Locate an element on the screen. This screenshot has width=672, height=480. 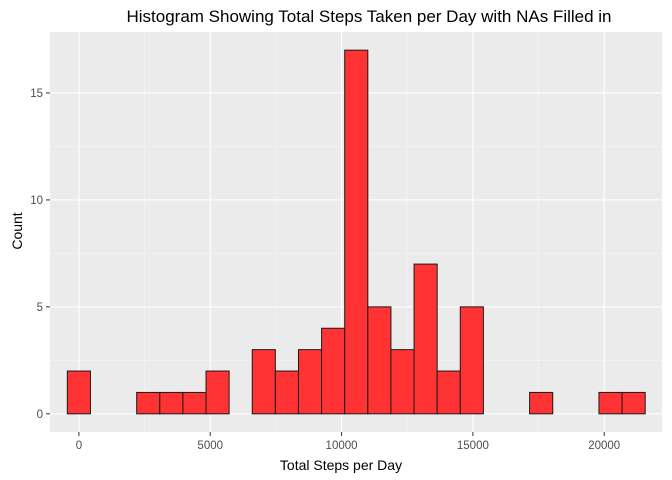
x-axis-title: Total Steps per Day is located at coordinates (341, 465).